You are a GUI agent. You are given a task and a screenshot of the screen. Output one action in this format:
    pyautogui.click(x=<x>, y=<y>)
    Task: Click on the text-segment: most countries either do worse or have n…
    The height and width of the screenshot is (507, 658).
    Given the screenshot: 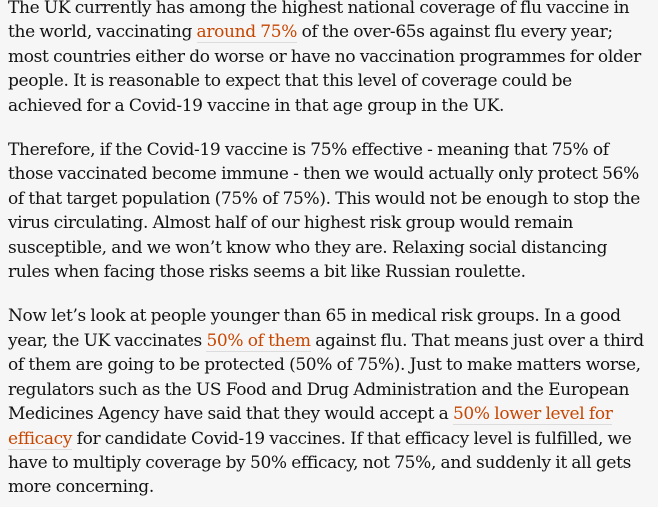 What is the action you would take?
    pyautogui.click(x=324, y=56)
    